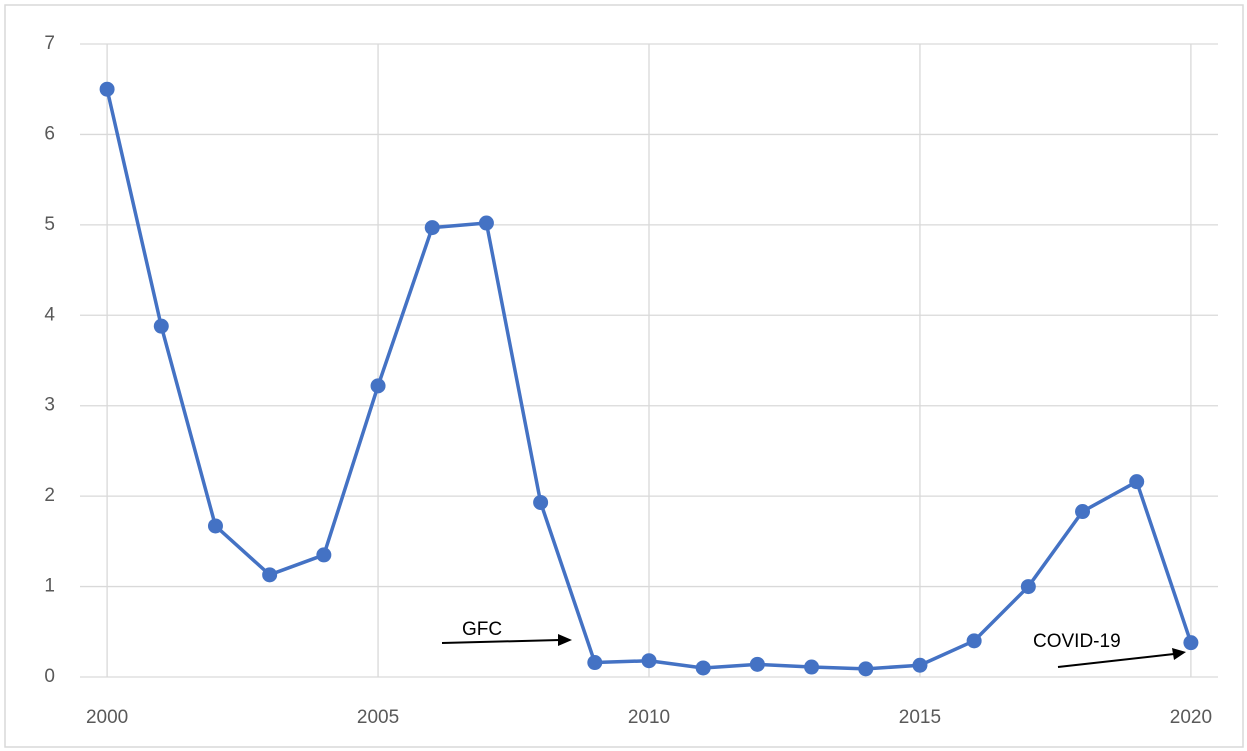  I want to click on annotation: GFC, so click(482, 629).